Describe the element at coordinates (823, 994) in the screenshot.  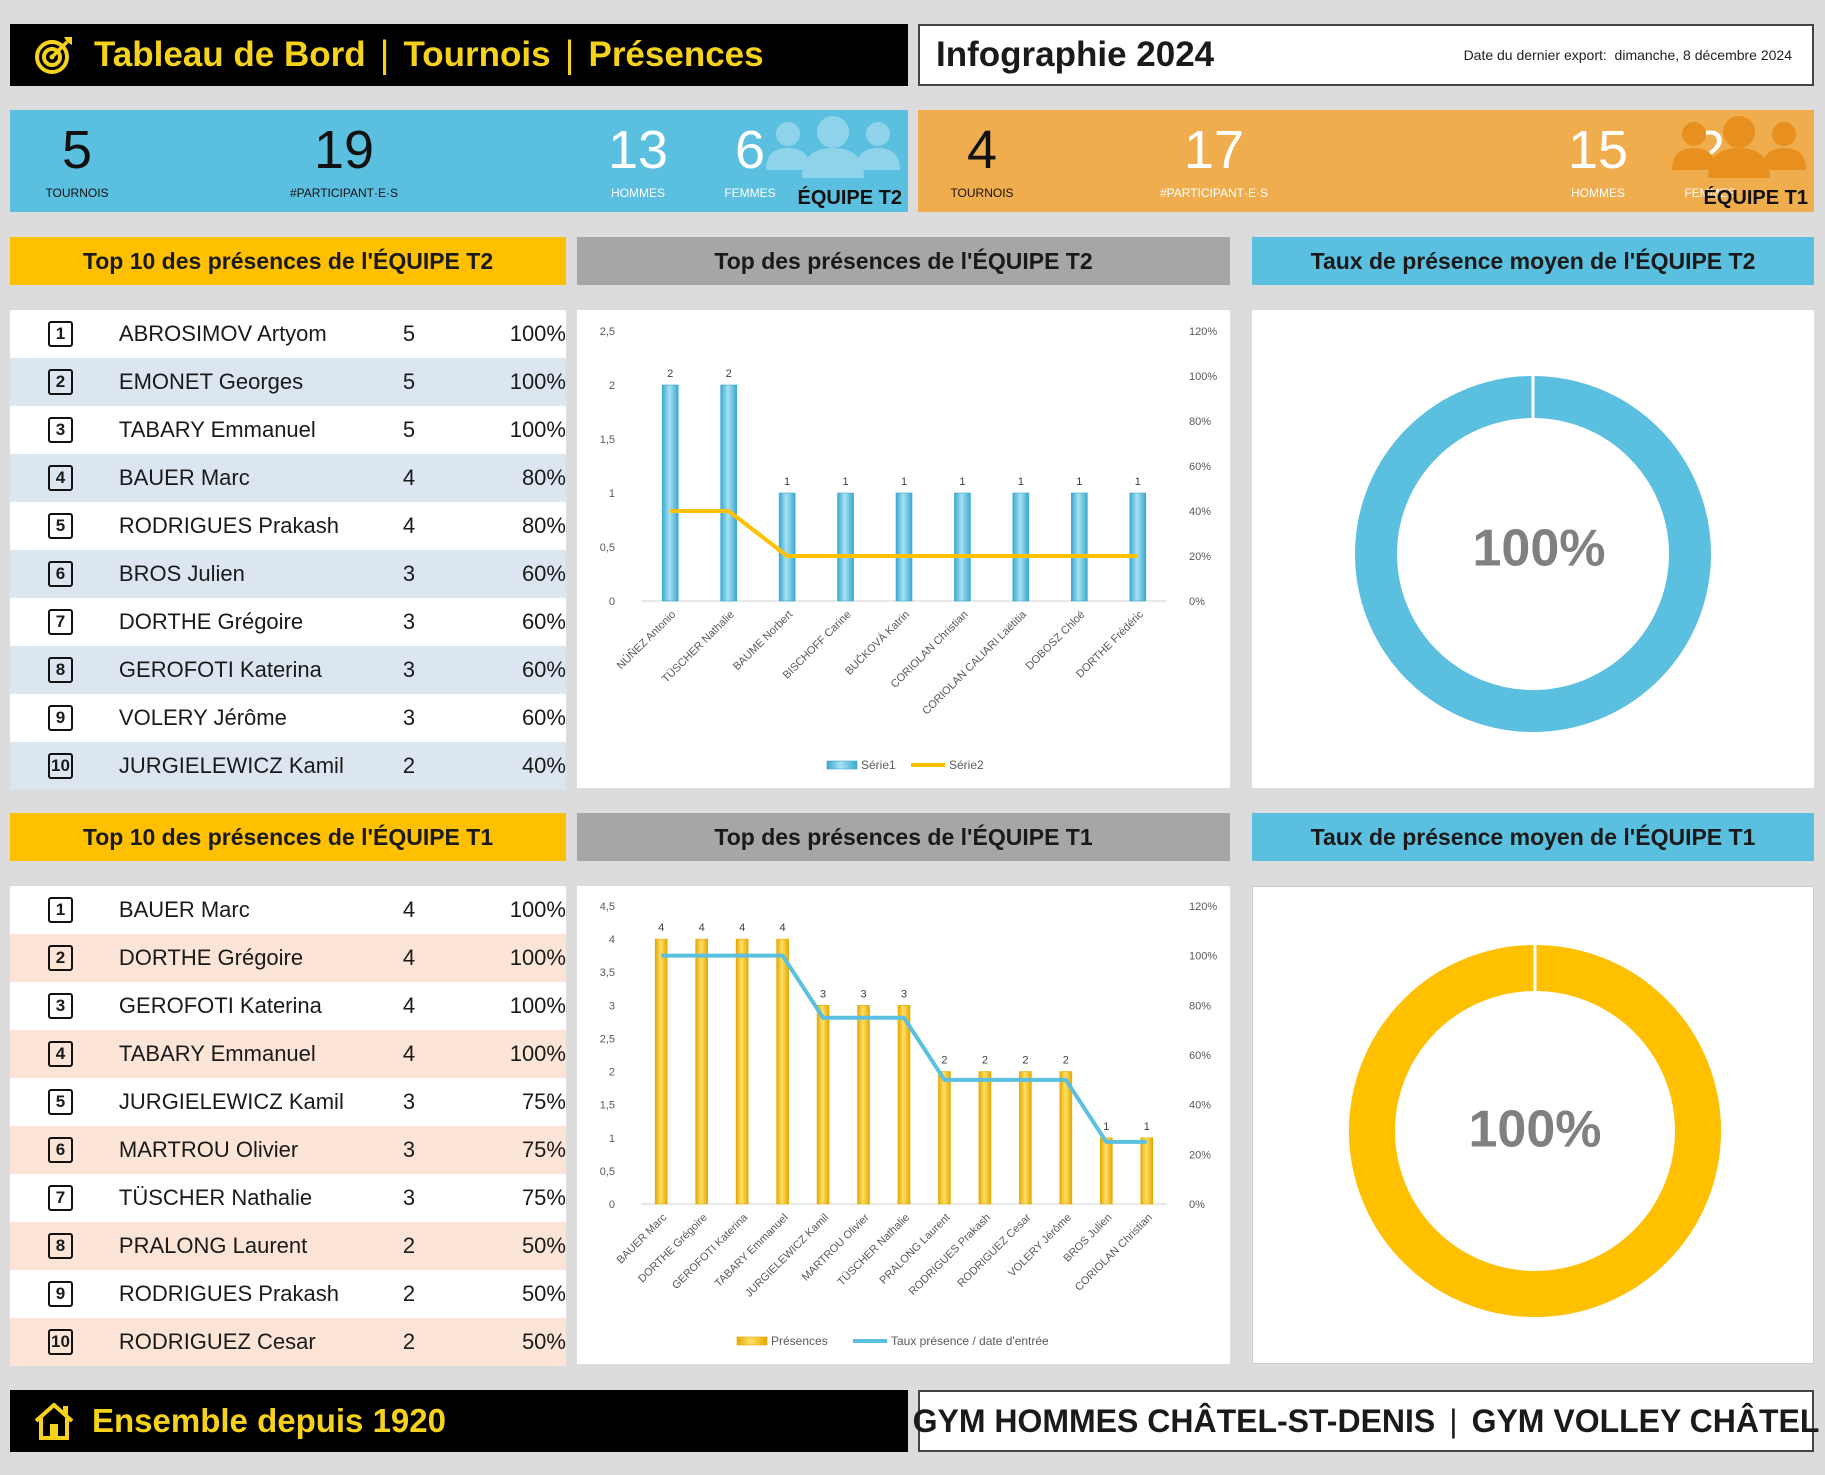
I see `data-label: 3` at that location.